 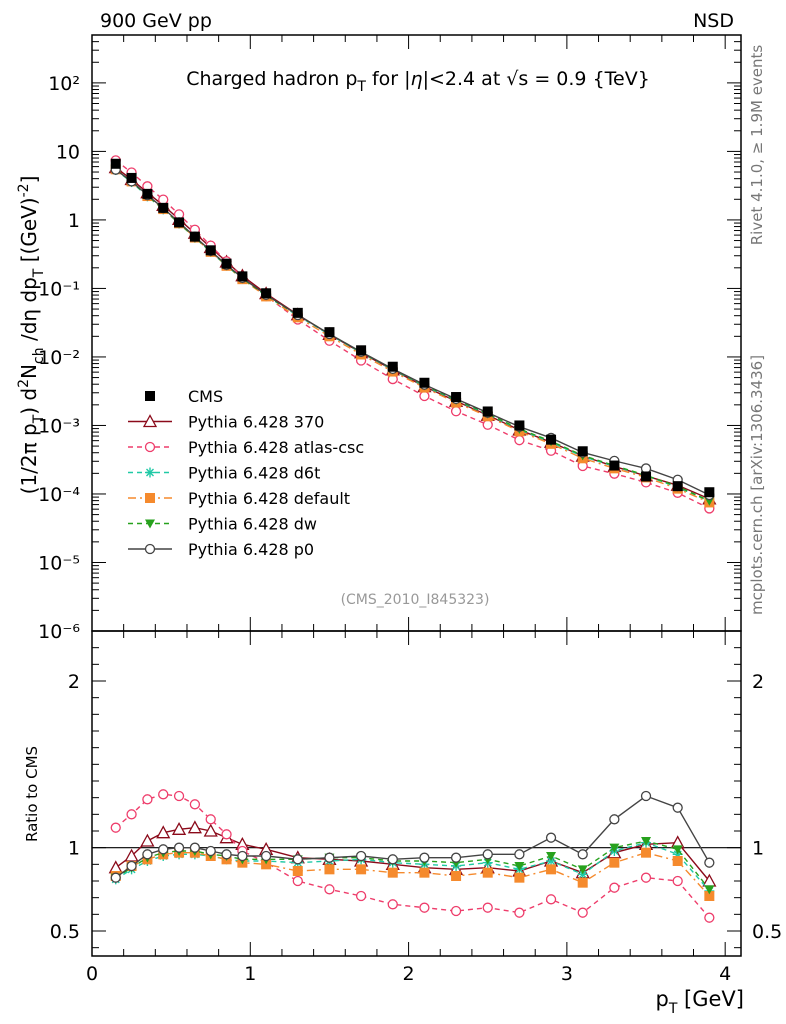 What do you see at coordinates (59, 632) in the screenshot?
I see `y-tick-label: 10⁻⁶` at bounding box center [59, 632].